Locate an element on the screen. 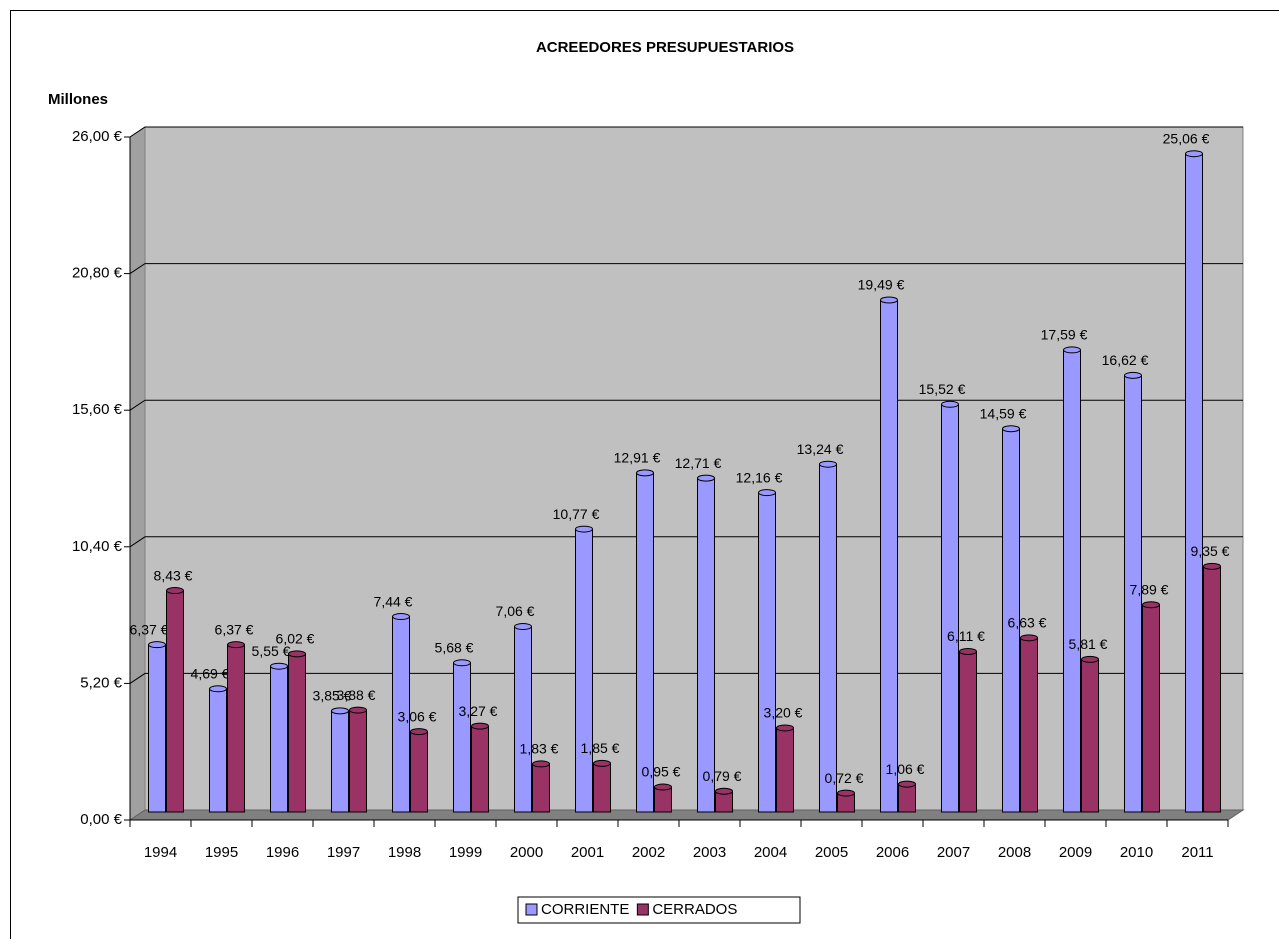  data-label: 6,63 € is located at coordinates (1027, 623).